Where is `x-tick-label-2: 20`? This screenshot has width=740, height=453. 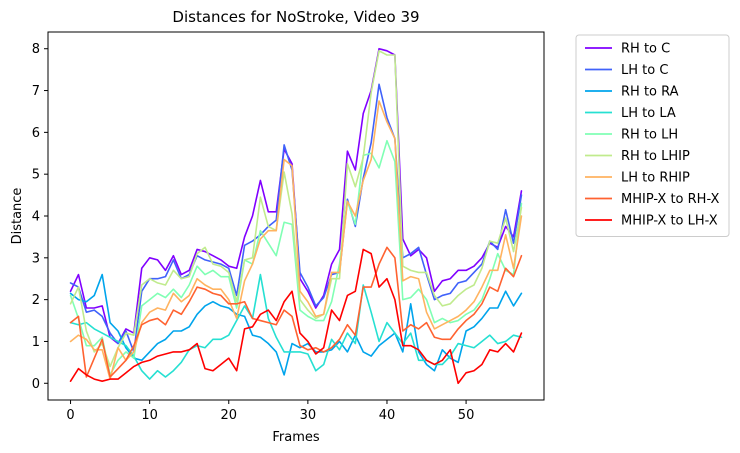 x-tick-label-2: 20 is located at coordinates (228, 415).